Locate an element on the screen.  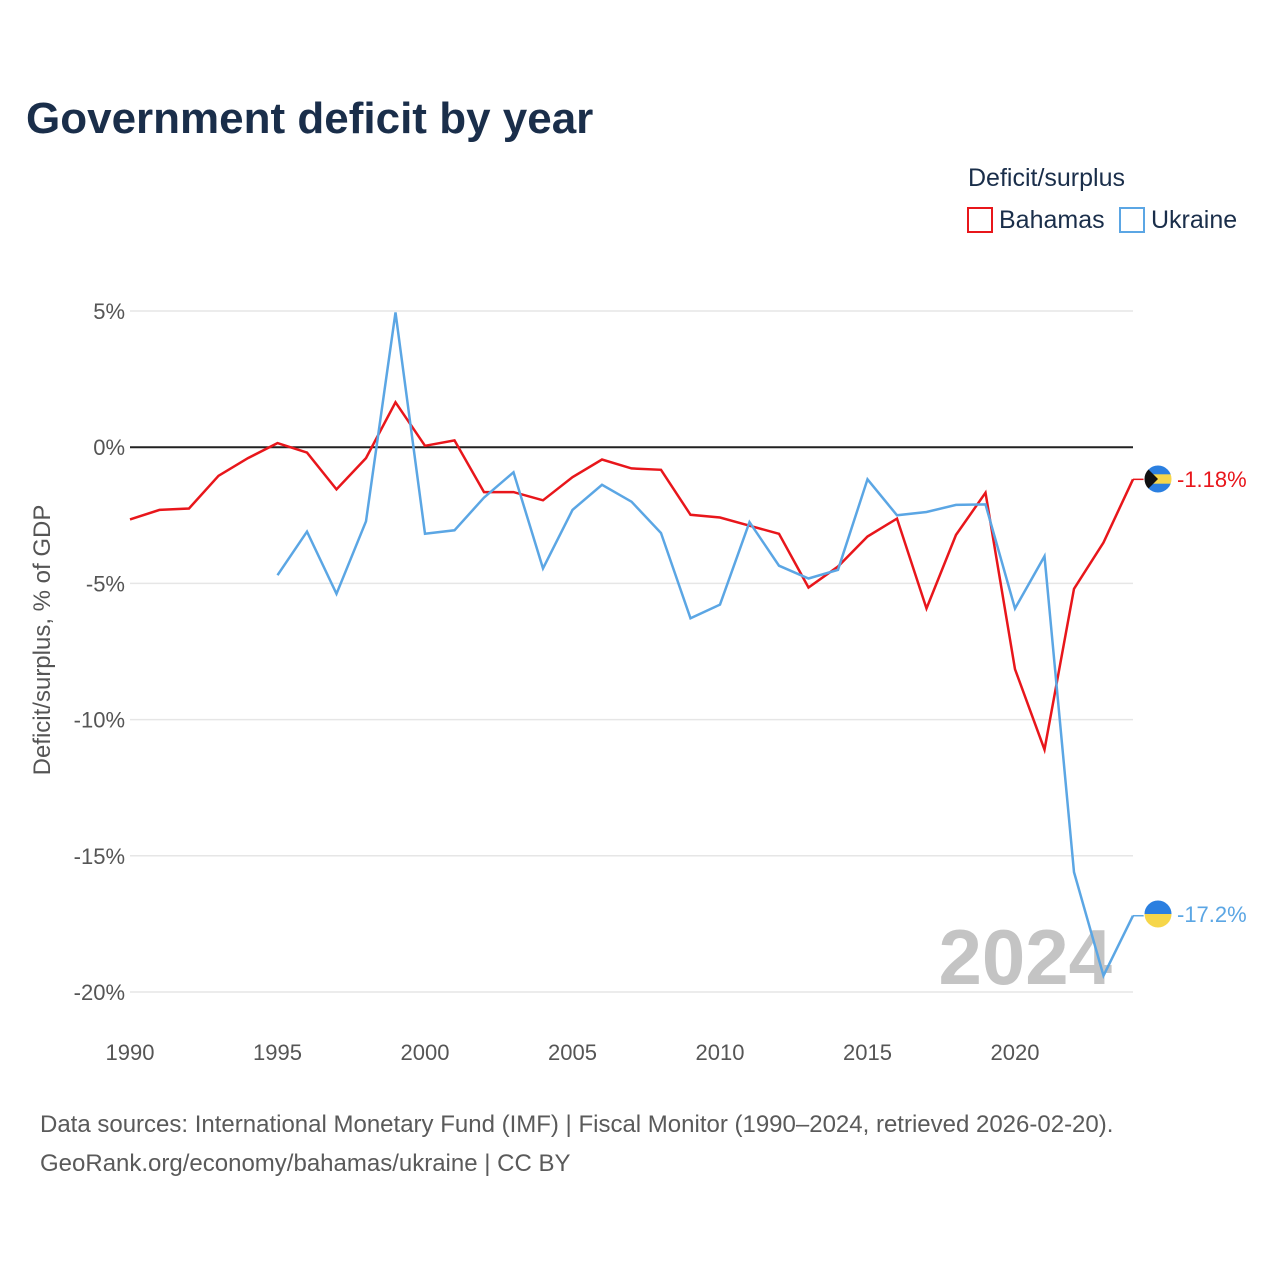
x-tick-label: 2010 is located at coordinates (720, 1052).